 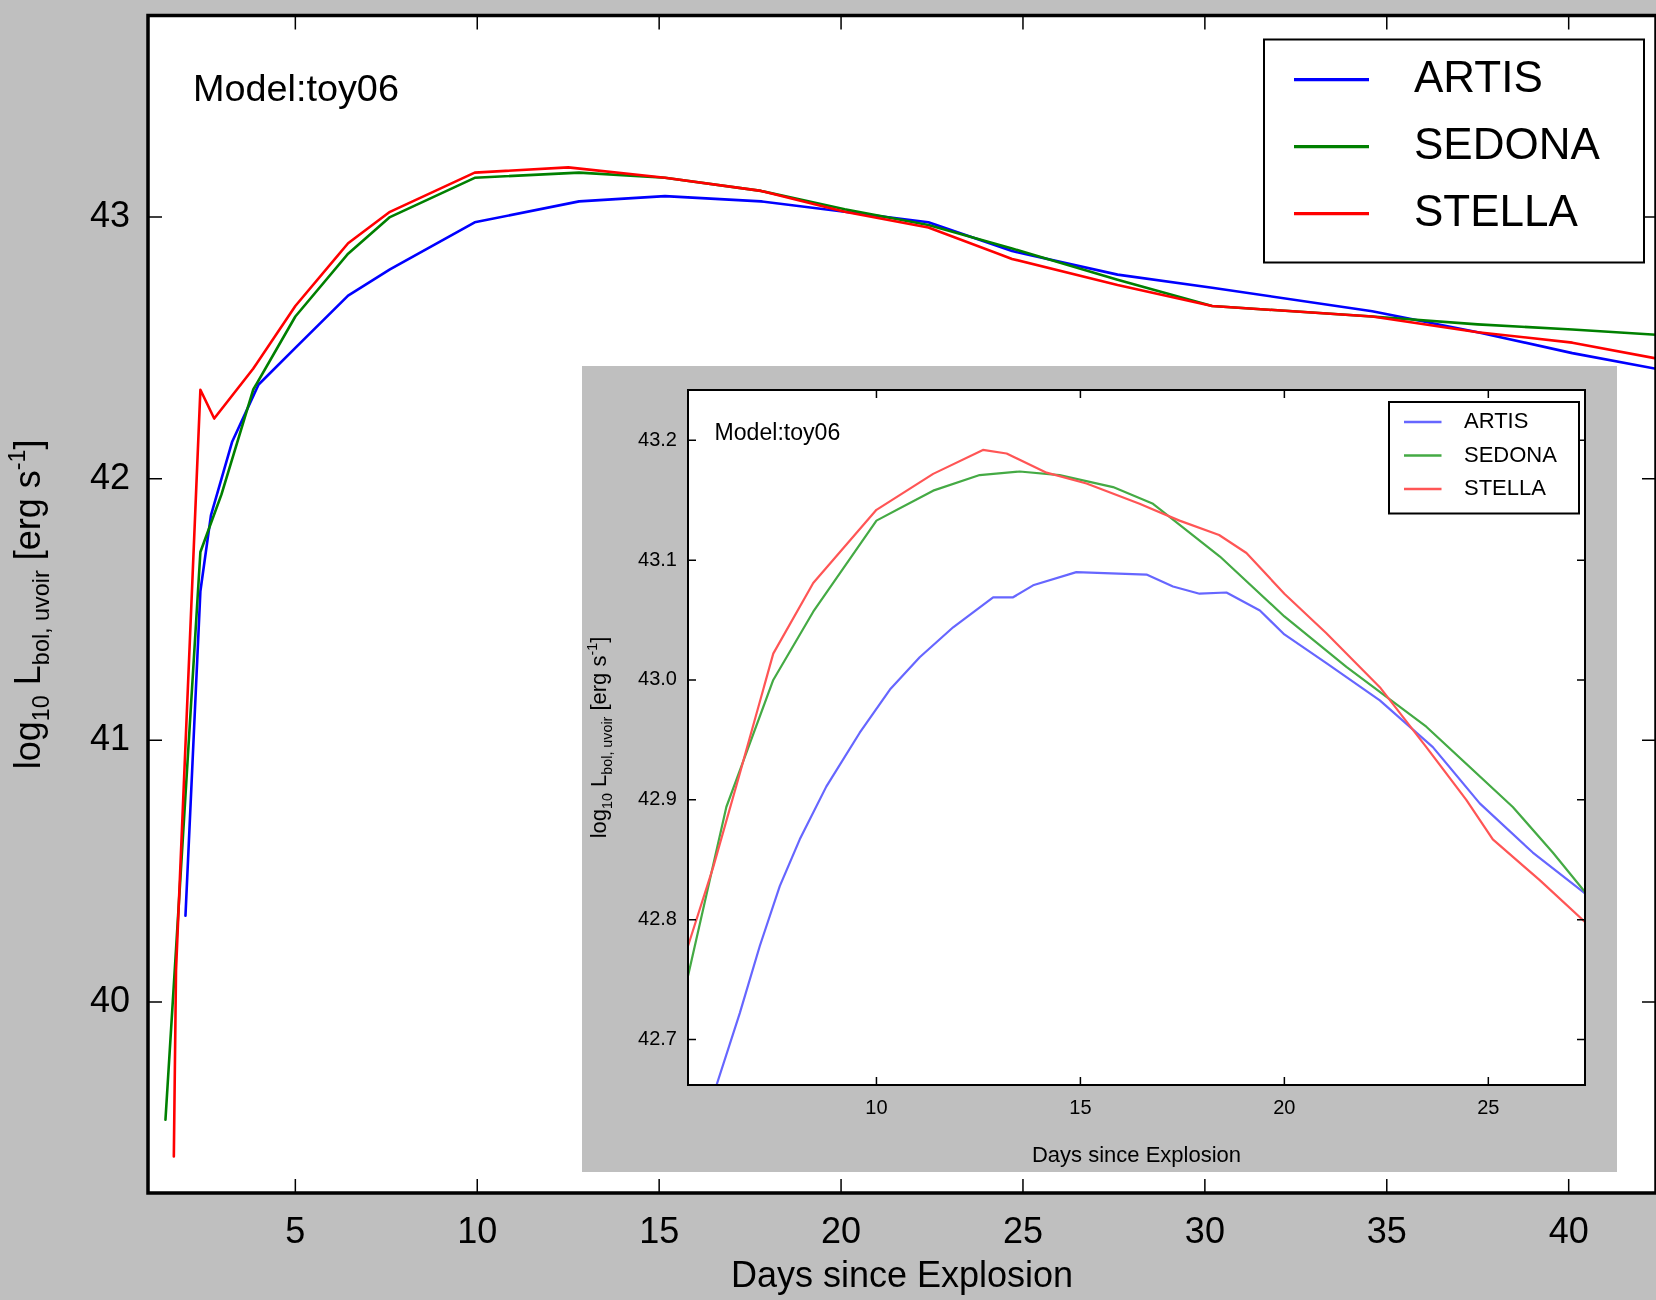 What do you see at coordinates (1204, 1230) in the screenshot?
I see `x-tick-label: 30` at bounding box center [1204, 1230].